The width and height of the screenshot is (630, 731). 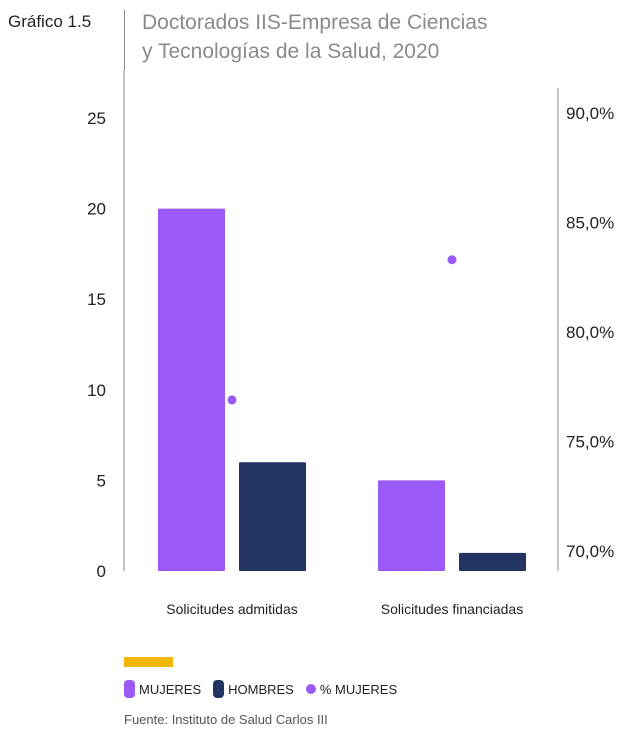 I want to click on legend-item: HOMBRES, so click(x=253, y=689).